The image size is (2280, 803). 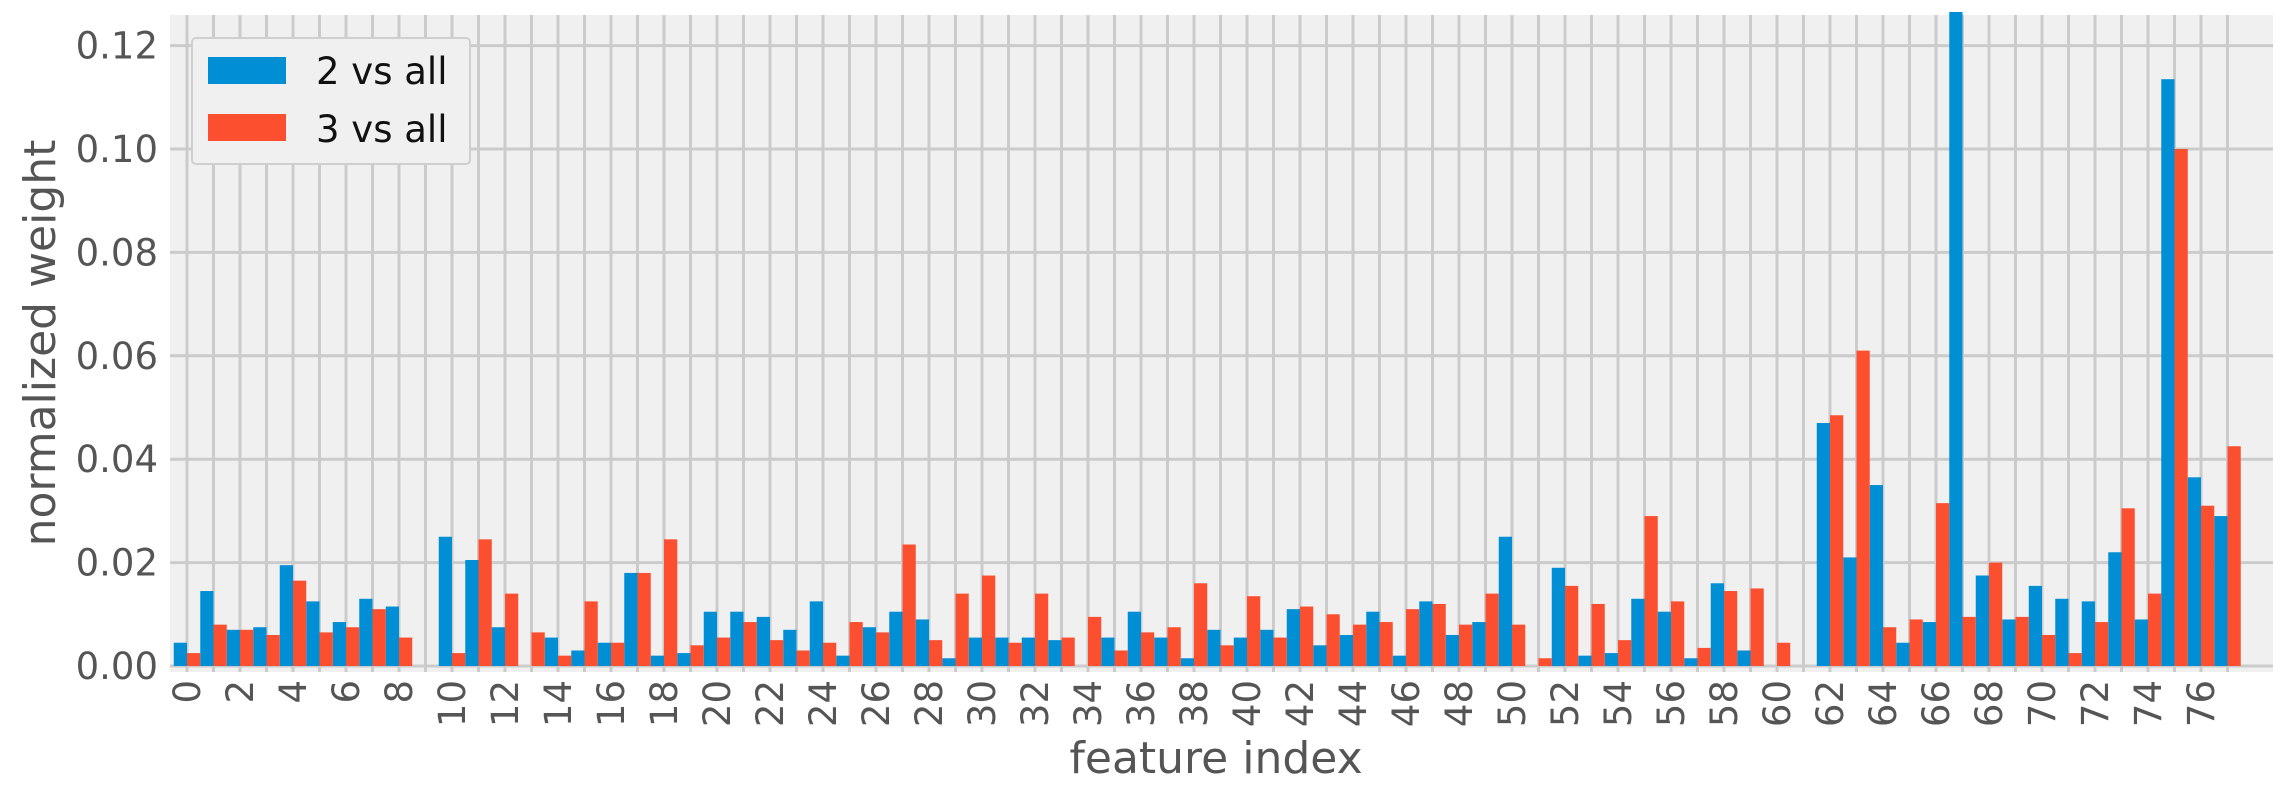 What do you see at coordinates (117, 149) in the screenshot?
I see `y-tick-label: 0.10` at bounding box center [117, 149].